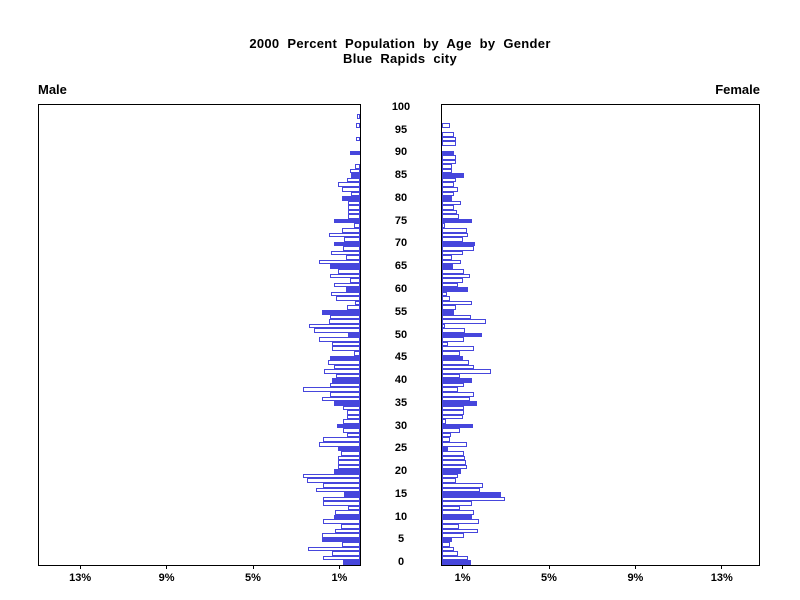 Image resolution: width=800 pixels, height=600 pixels. Describe the element at coordinates (401, 152) in the screenshot. I see `age-tick-label-90: 90` at that location.